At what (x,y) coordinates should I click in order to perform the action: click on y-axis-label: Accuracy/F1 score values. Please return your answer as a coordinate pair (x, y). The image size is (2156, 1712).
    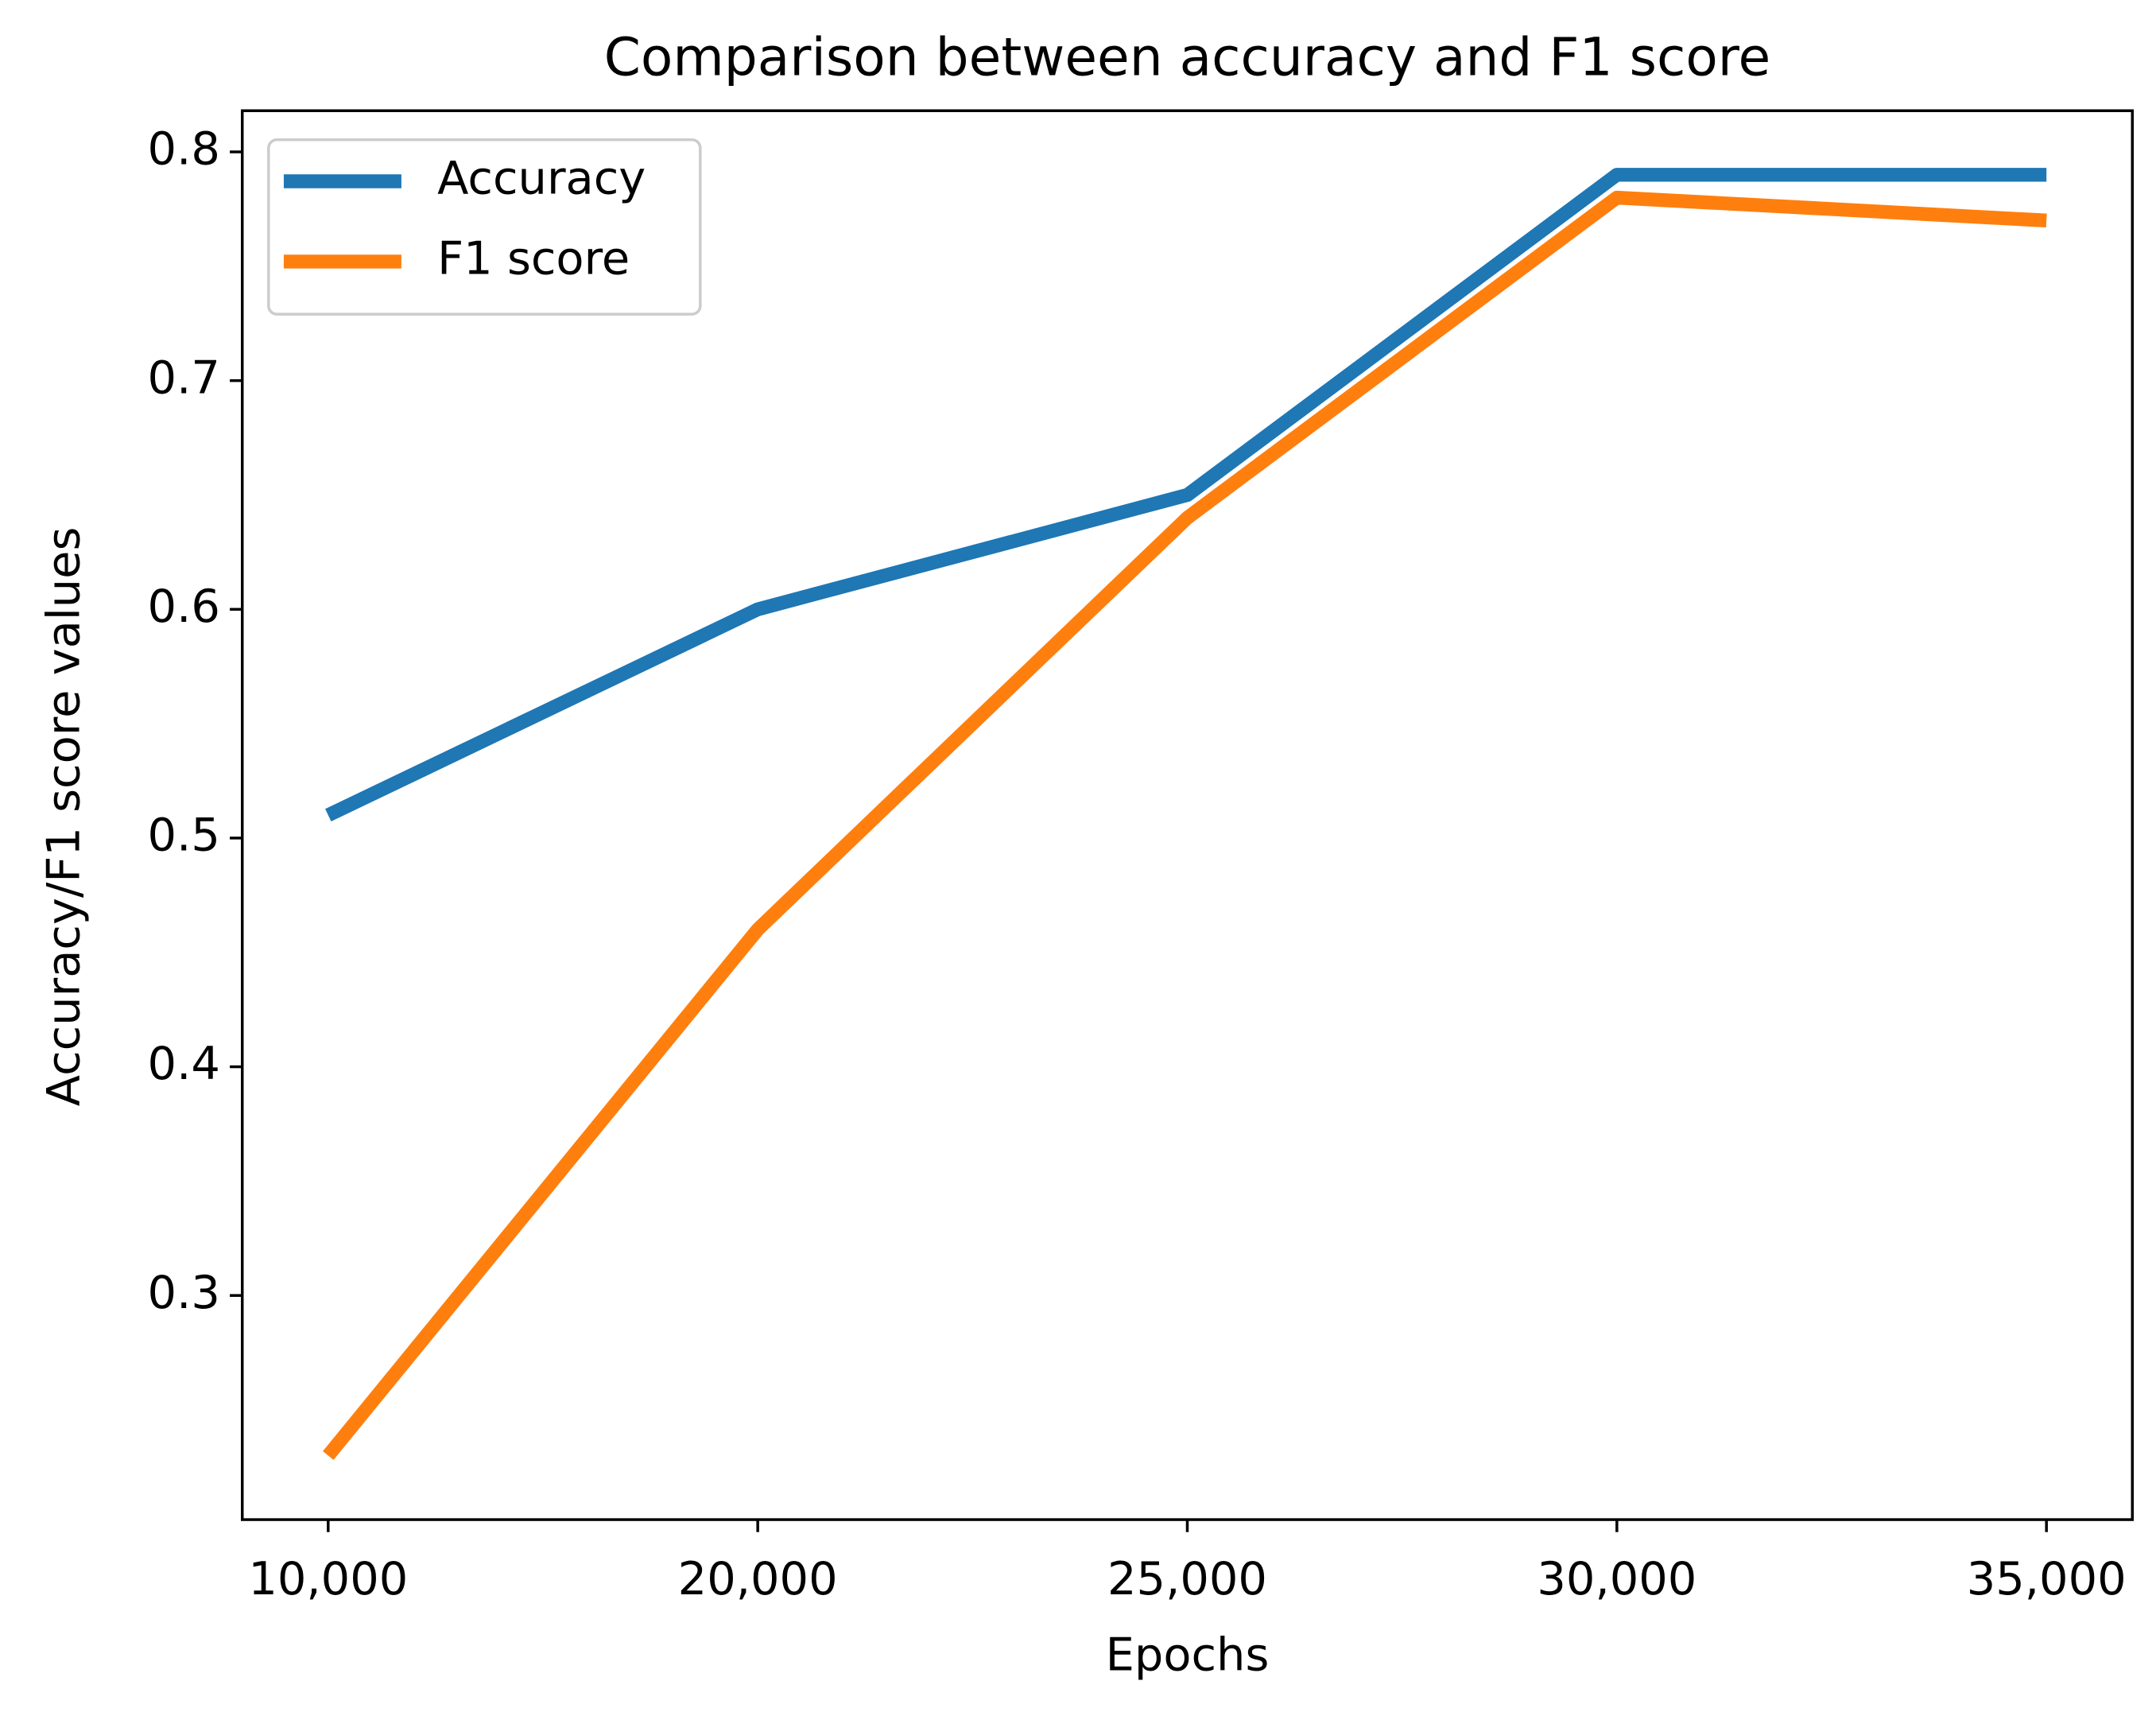
    Looking at the image, I should click on (63, 817).